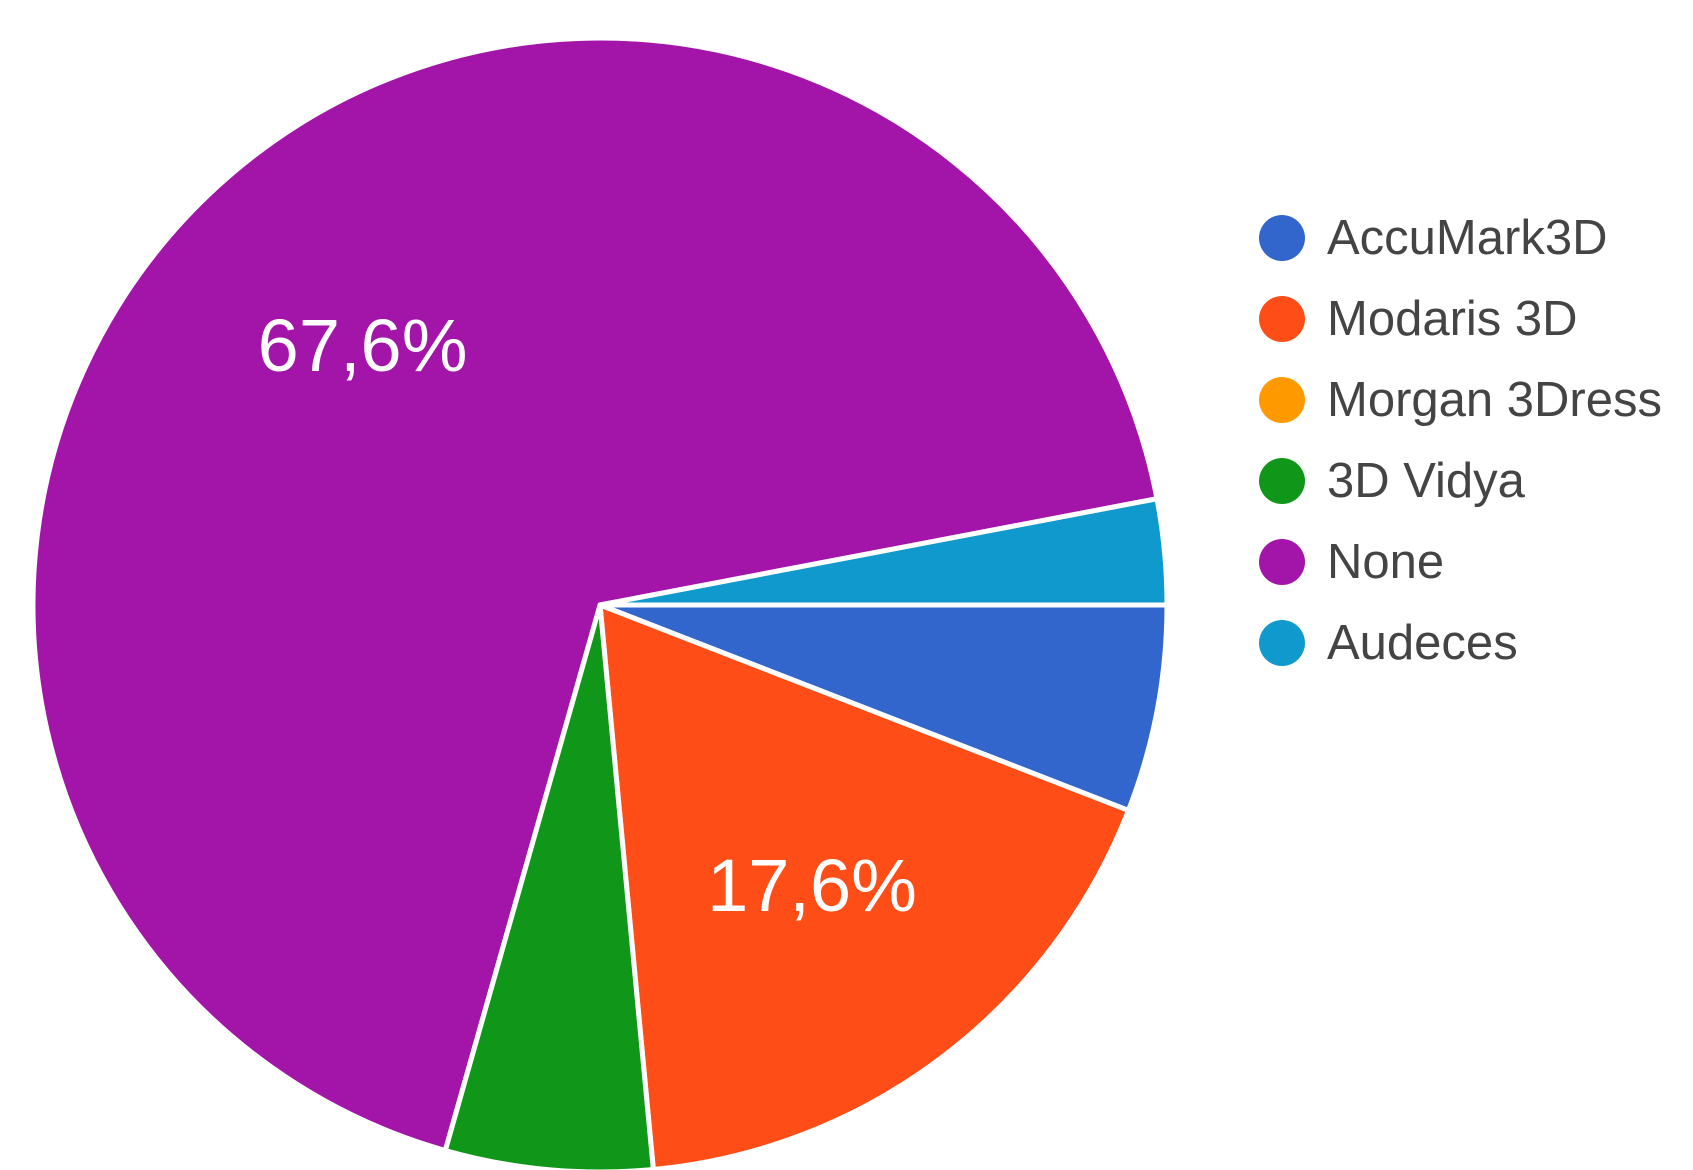 Image resolution: width=1693 pixels, height=1170 pixels. What do you see at coordinates (883, 552) in the screenshot?
I see `pie-slice-audeces` at bounding box center [883, 552].